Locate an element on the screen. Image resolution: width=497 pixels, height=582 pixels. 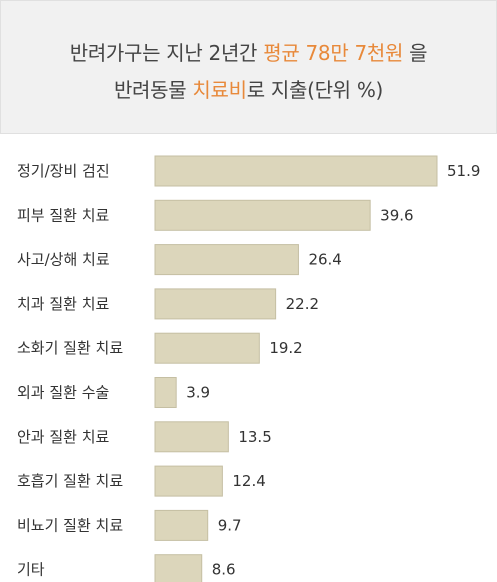
header-line-2-highlight: 치료비 is located at coordinates (219, 90).